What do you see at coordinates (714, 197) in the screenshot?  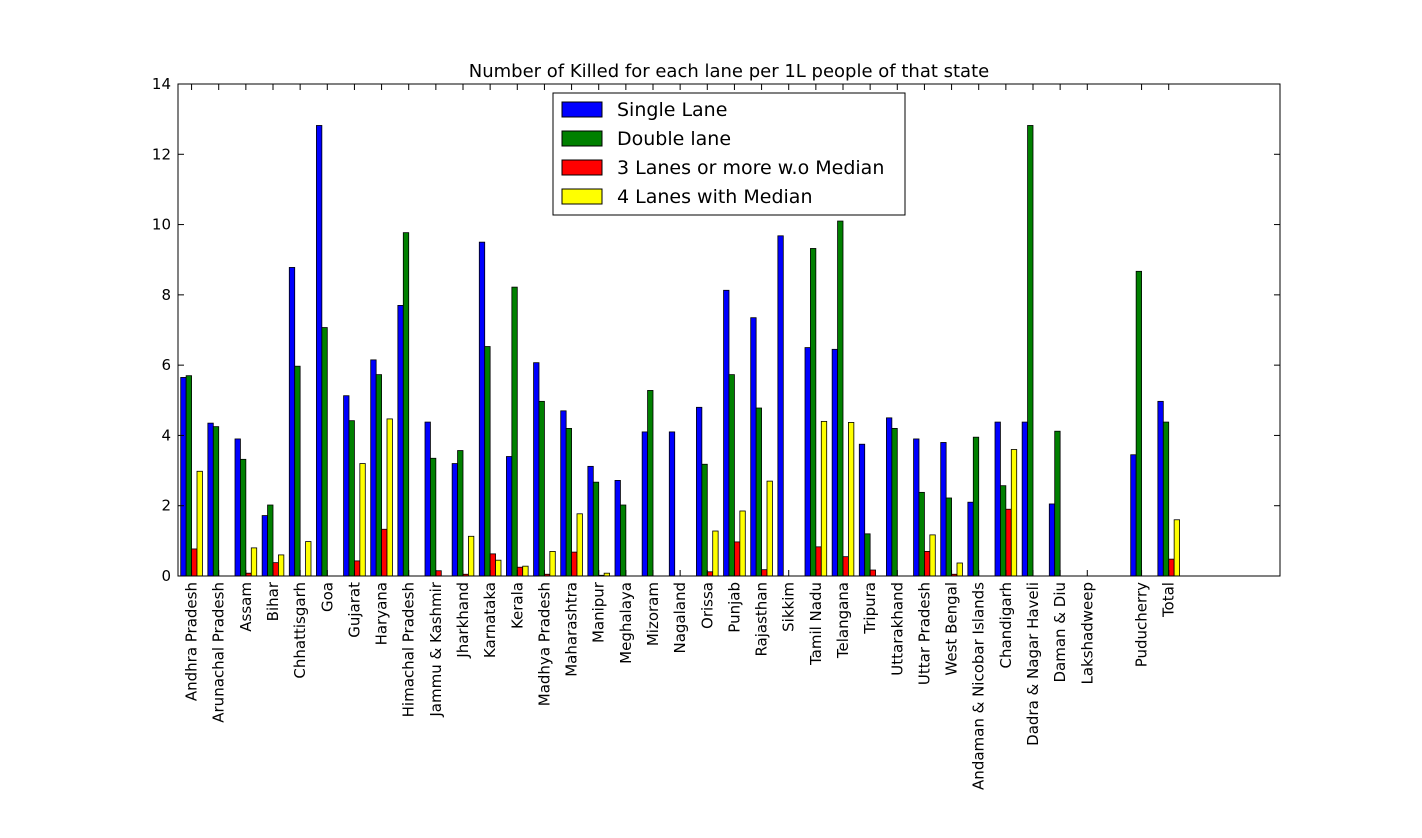 I see `legend-label-4: 4 Lanes with Median` at bounding box center [714, 197].